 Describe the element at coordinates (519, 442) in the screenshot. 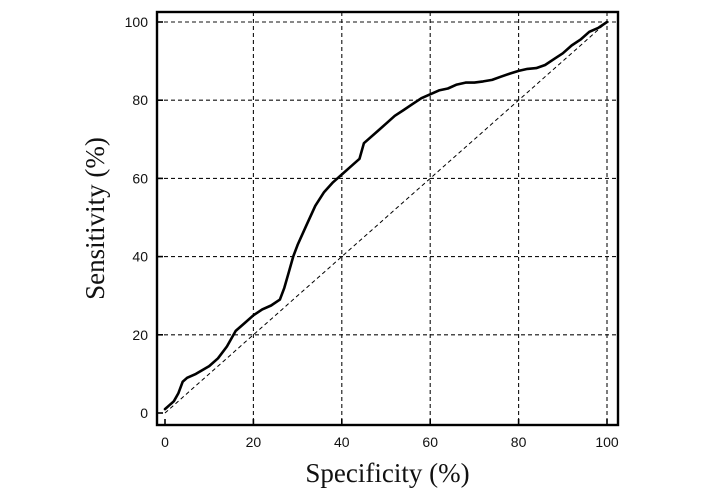

I see `x-tick-label: 80` at that location.